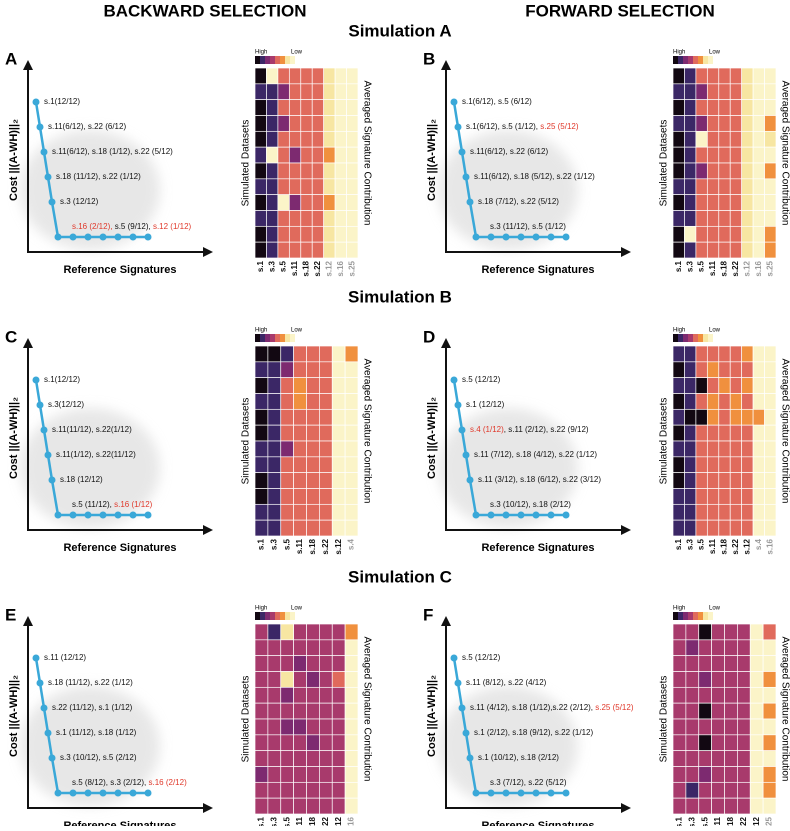  What do you see at coordinates (534, 438) in the screenshot?
I see `axes` at bounding box center [534, 438].